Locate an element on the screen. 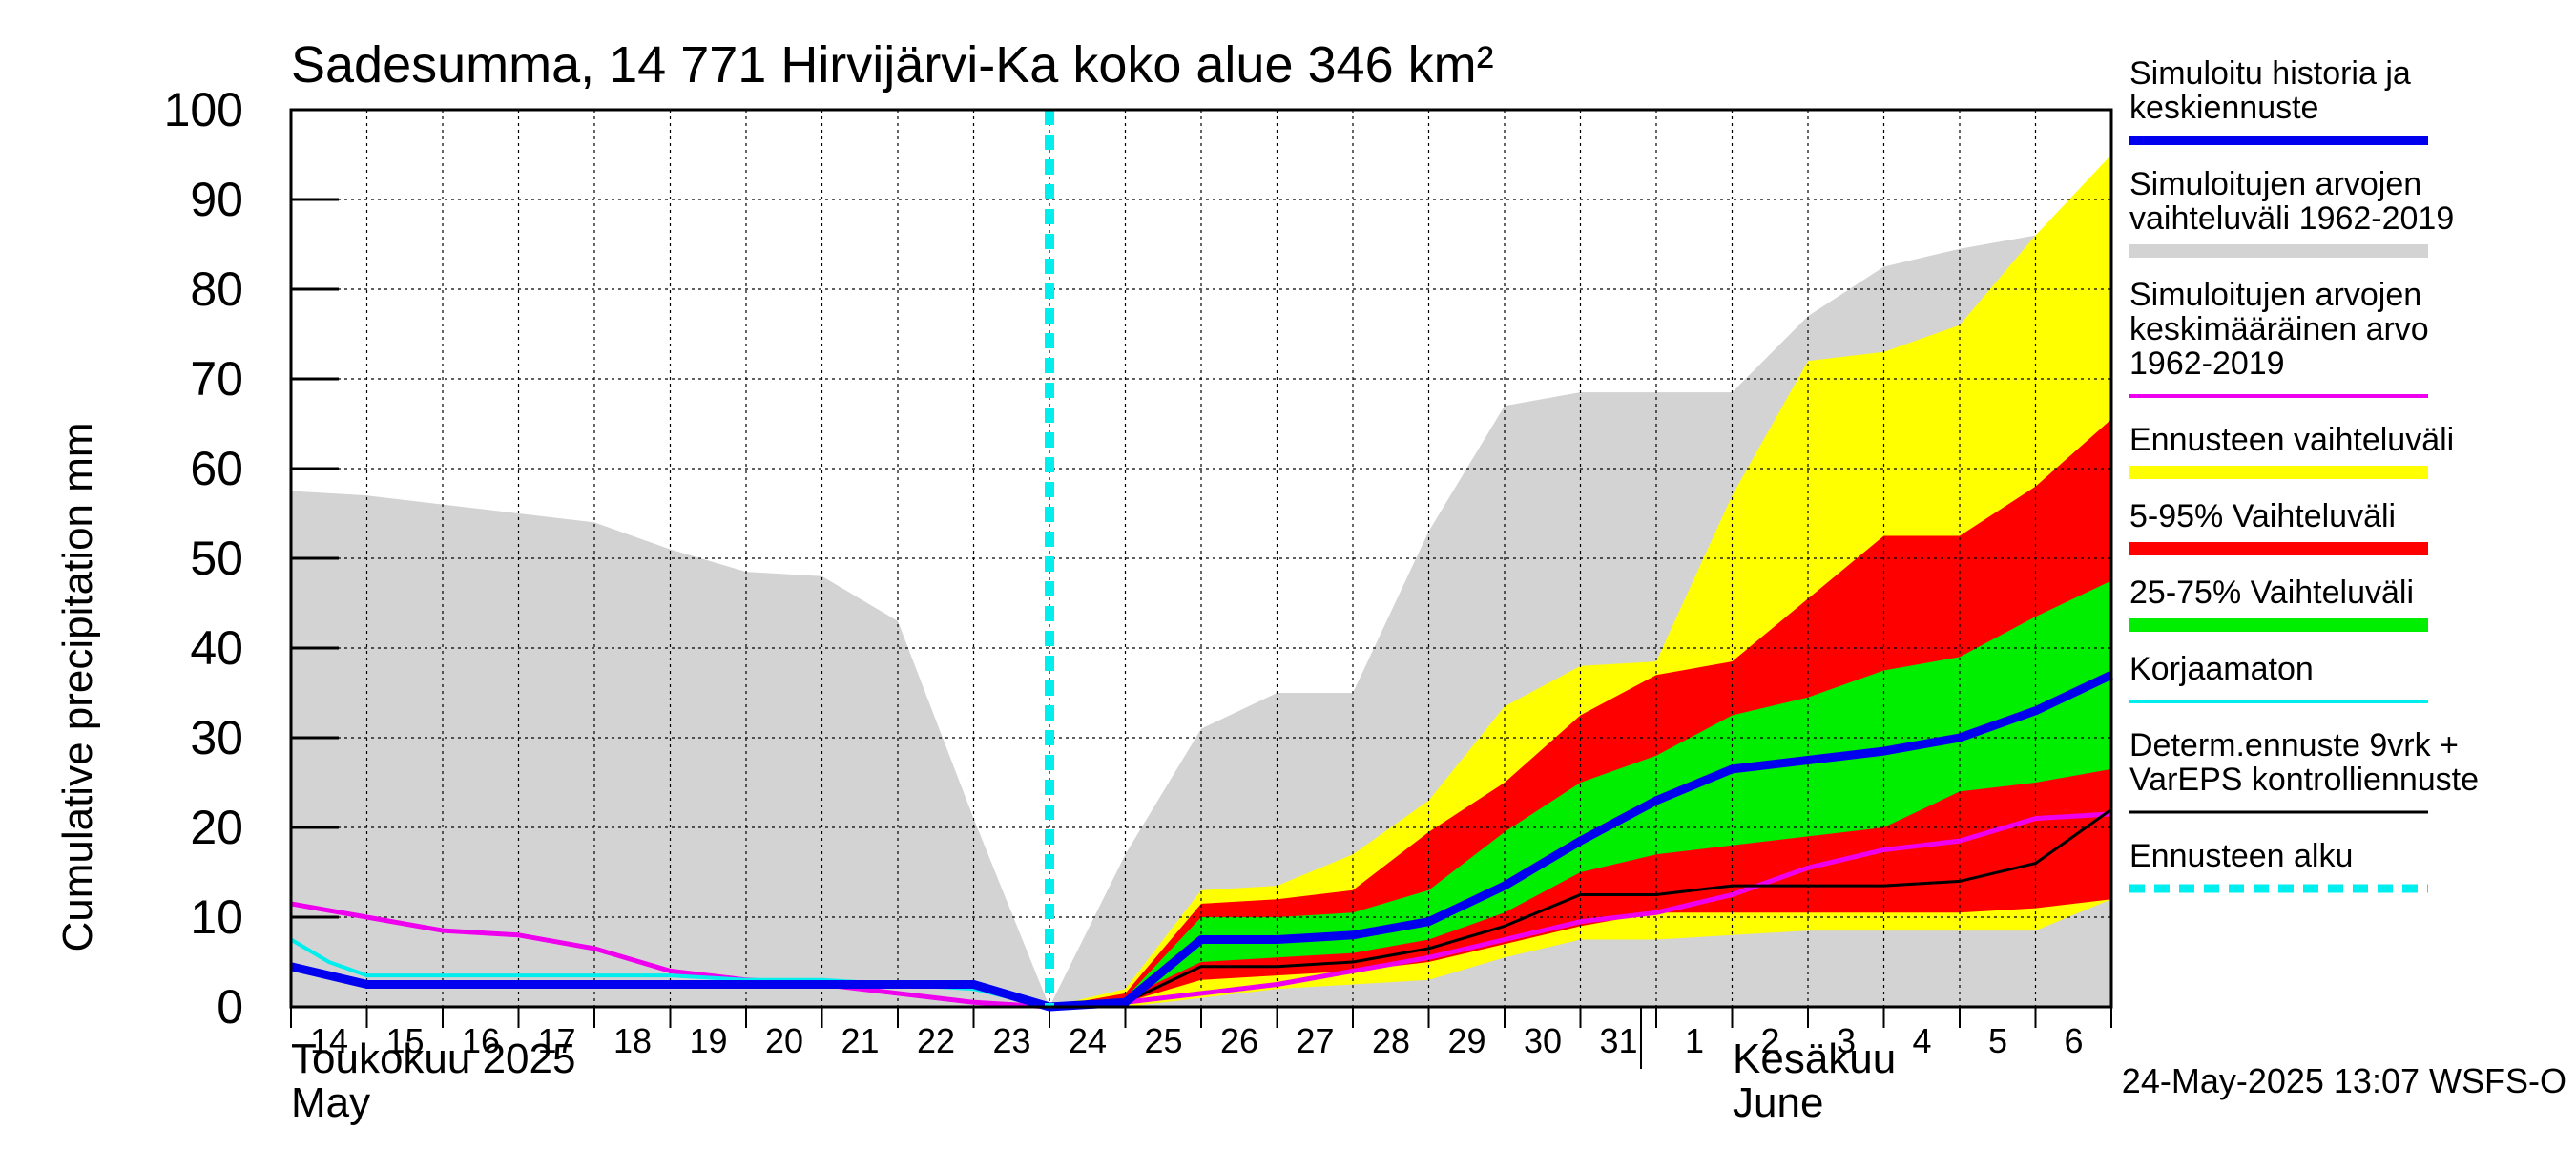 This screenshot has width=2576, height=1150. month-label-june-en: June is located at coordinates (1778, 1102).